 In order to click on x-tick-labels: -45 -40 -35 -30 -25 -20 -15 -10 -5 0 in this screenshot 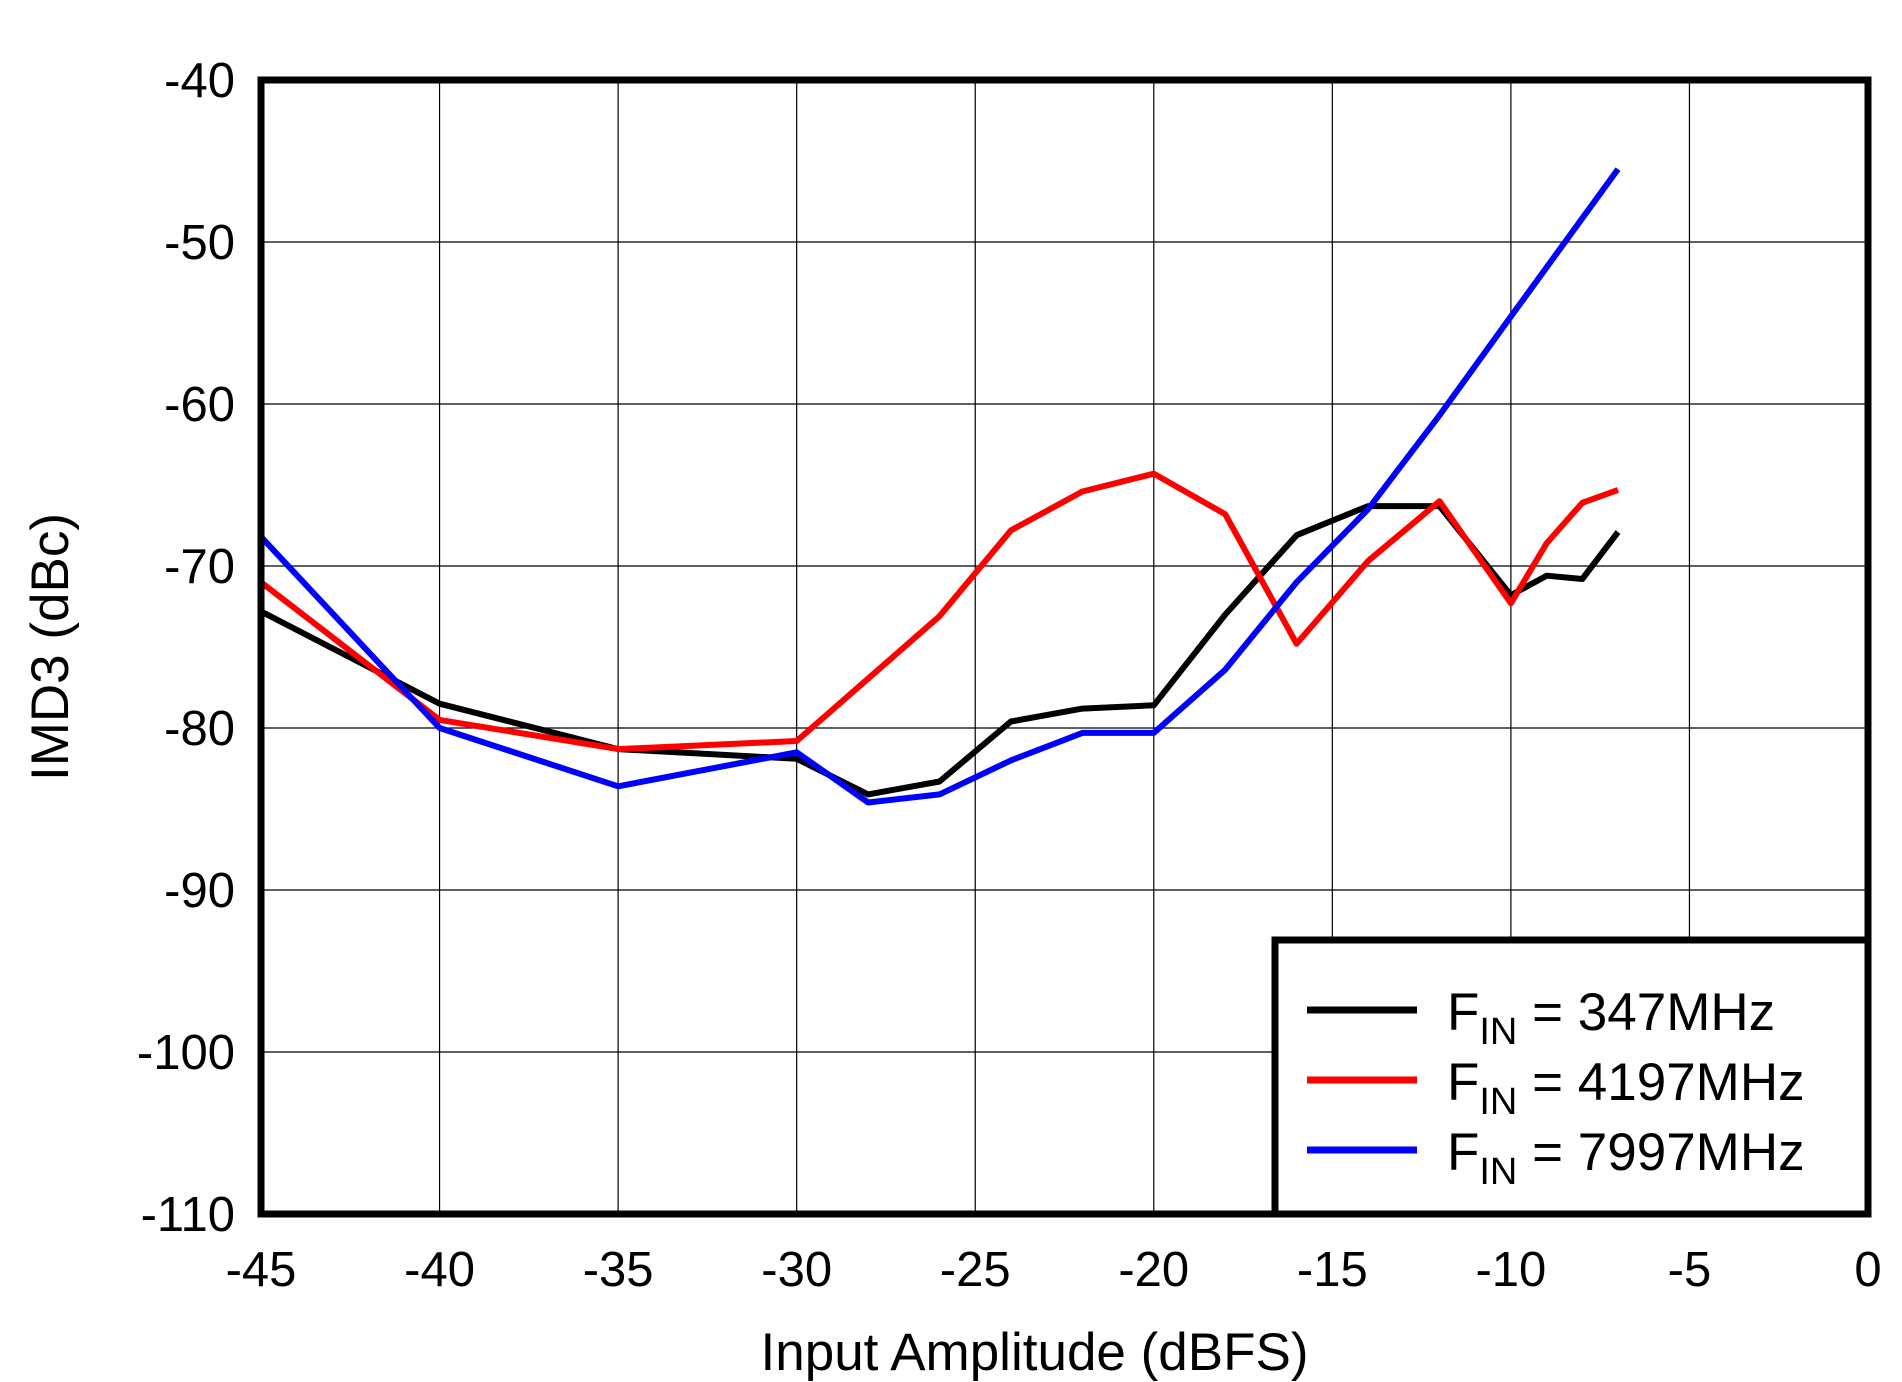, I will do `click(1054, 1270)`.